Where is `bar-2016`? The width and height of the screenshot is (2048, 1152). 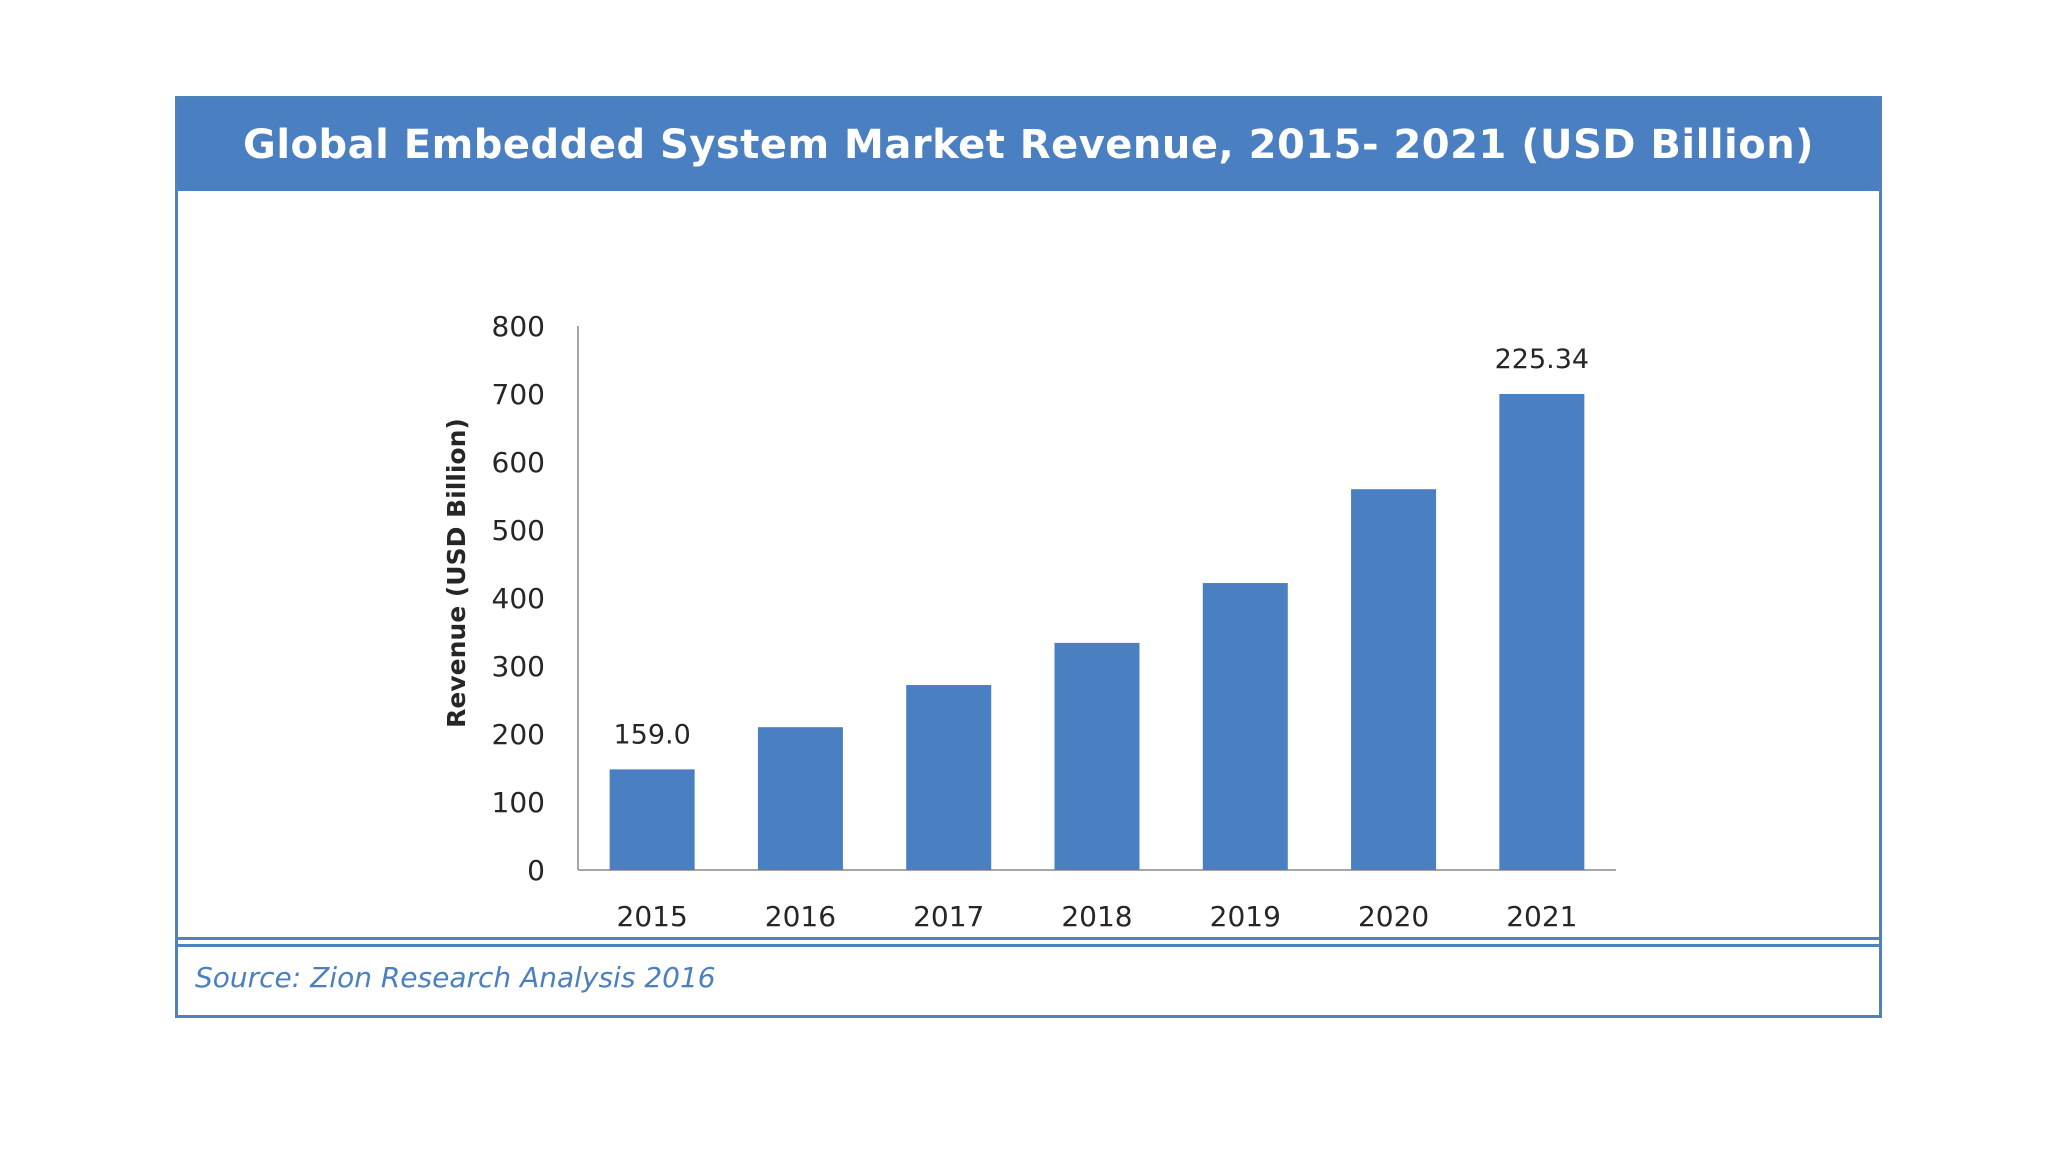 bar-2016 is located at coordinates (800, 798).